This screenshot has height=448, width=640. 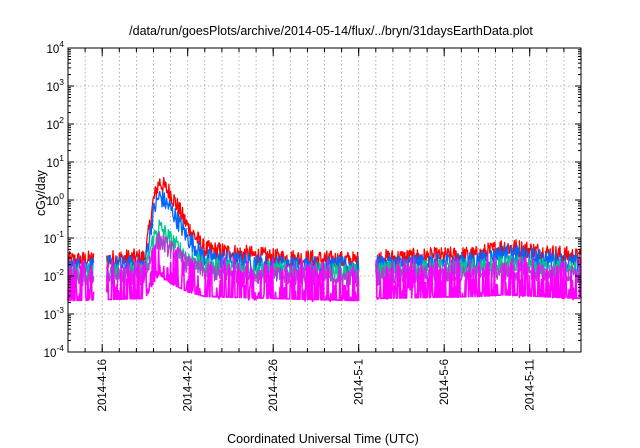 I want to click on y-tick-label: 10⁻³, so click(x=54, y=313).